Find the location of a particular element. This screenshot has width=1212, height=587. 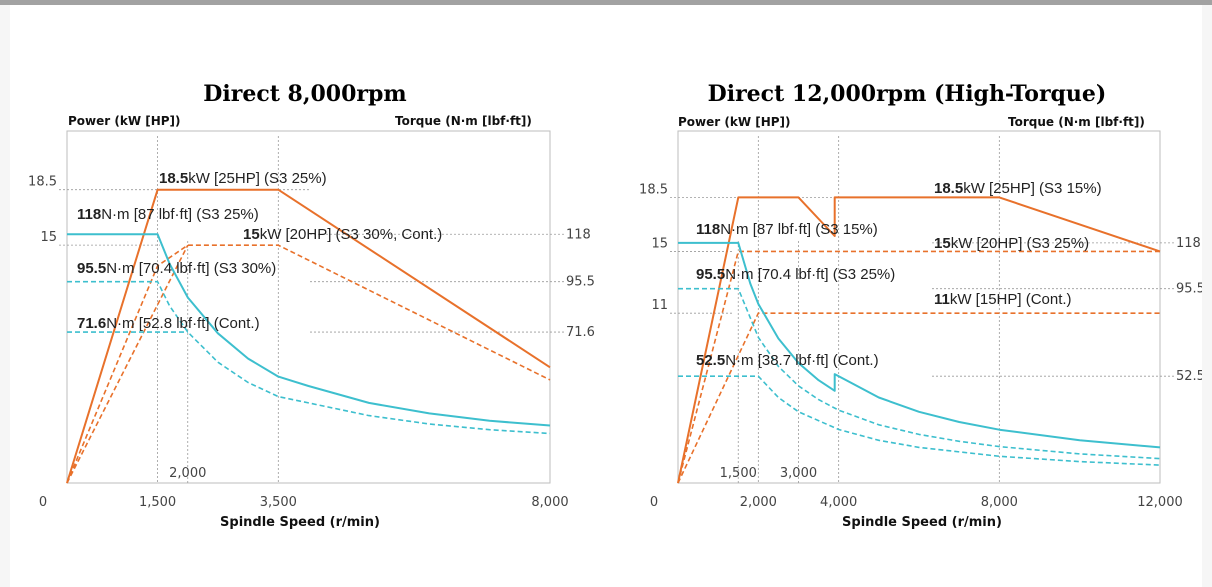

annotation-label: 18.5kW [25HP] (S3 25%) is located at coordinates (243, 178).